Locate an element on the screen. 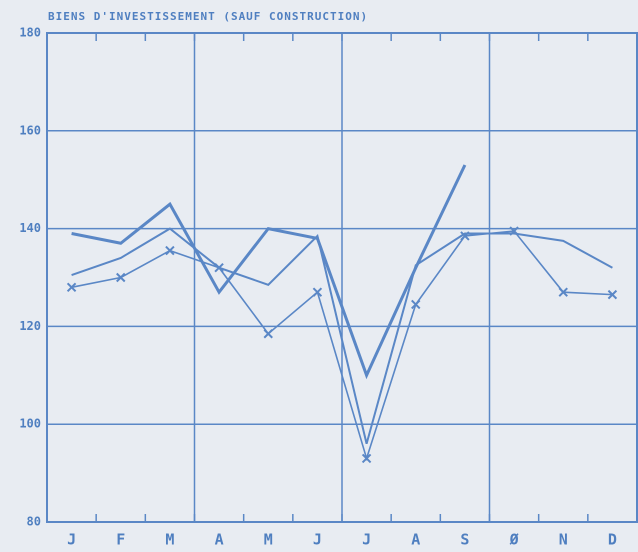 The height and width of the screenshot is (552, 638). y-tick-label: 140 is located at coordinates (30, 228).